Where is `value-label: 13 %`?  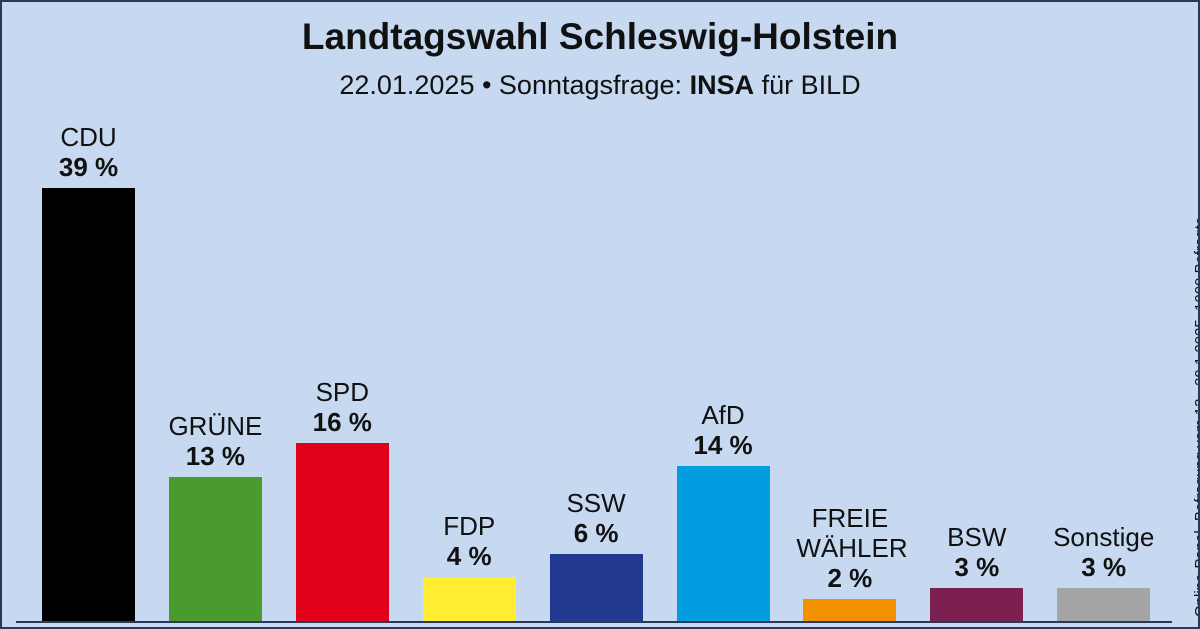
value-label: 13 % is located at coordinates (215, 455).